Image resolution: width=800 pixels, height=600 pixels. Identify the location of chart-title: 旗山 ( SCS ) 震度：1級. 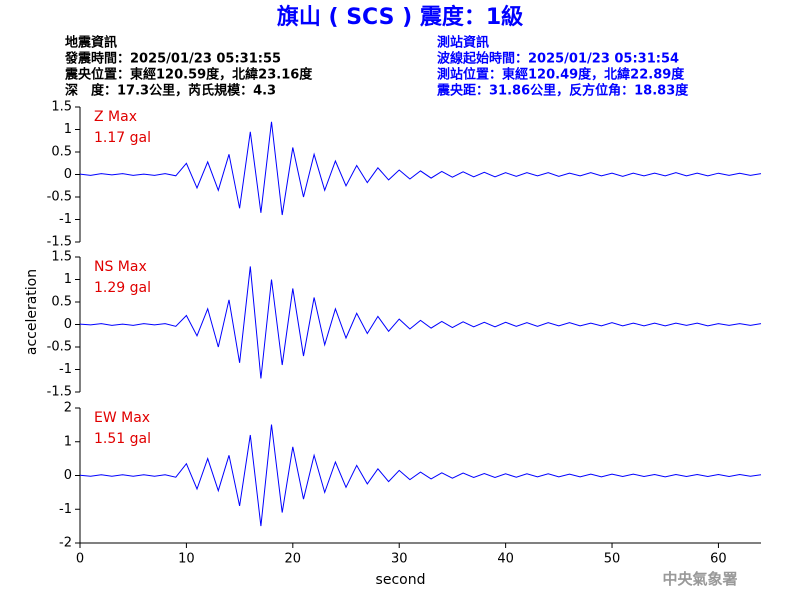
(400, 17).